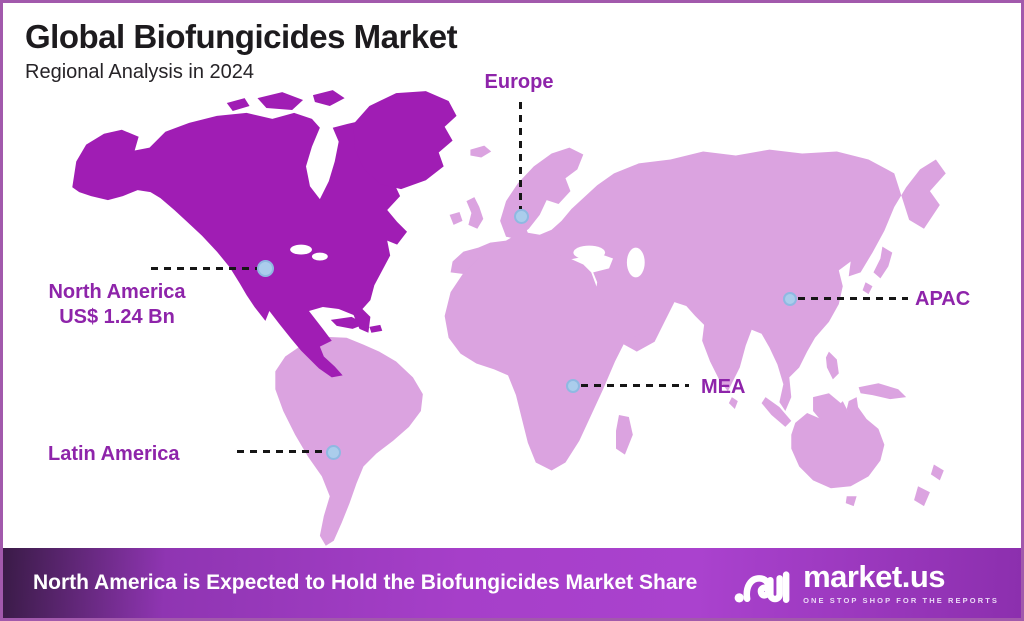  I want to click on leader-line-apac, so click(853, 298).